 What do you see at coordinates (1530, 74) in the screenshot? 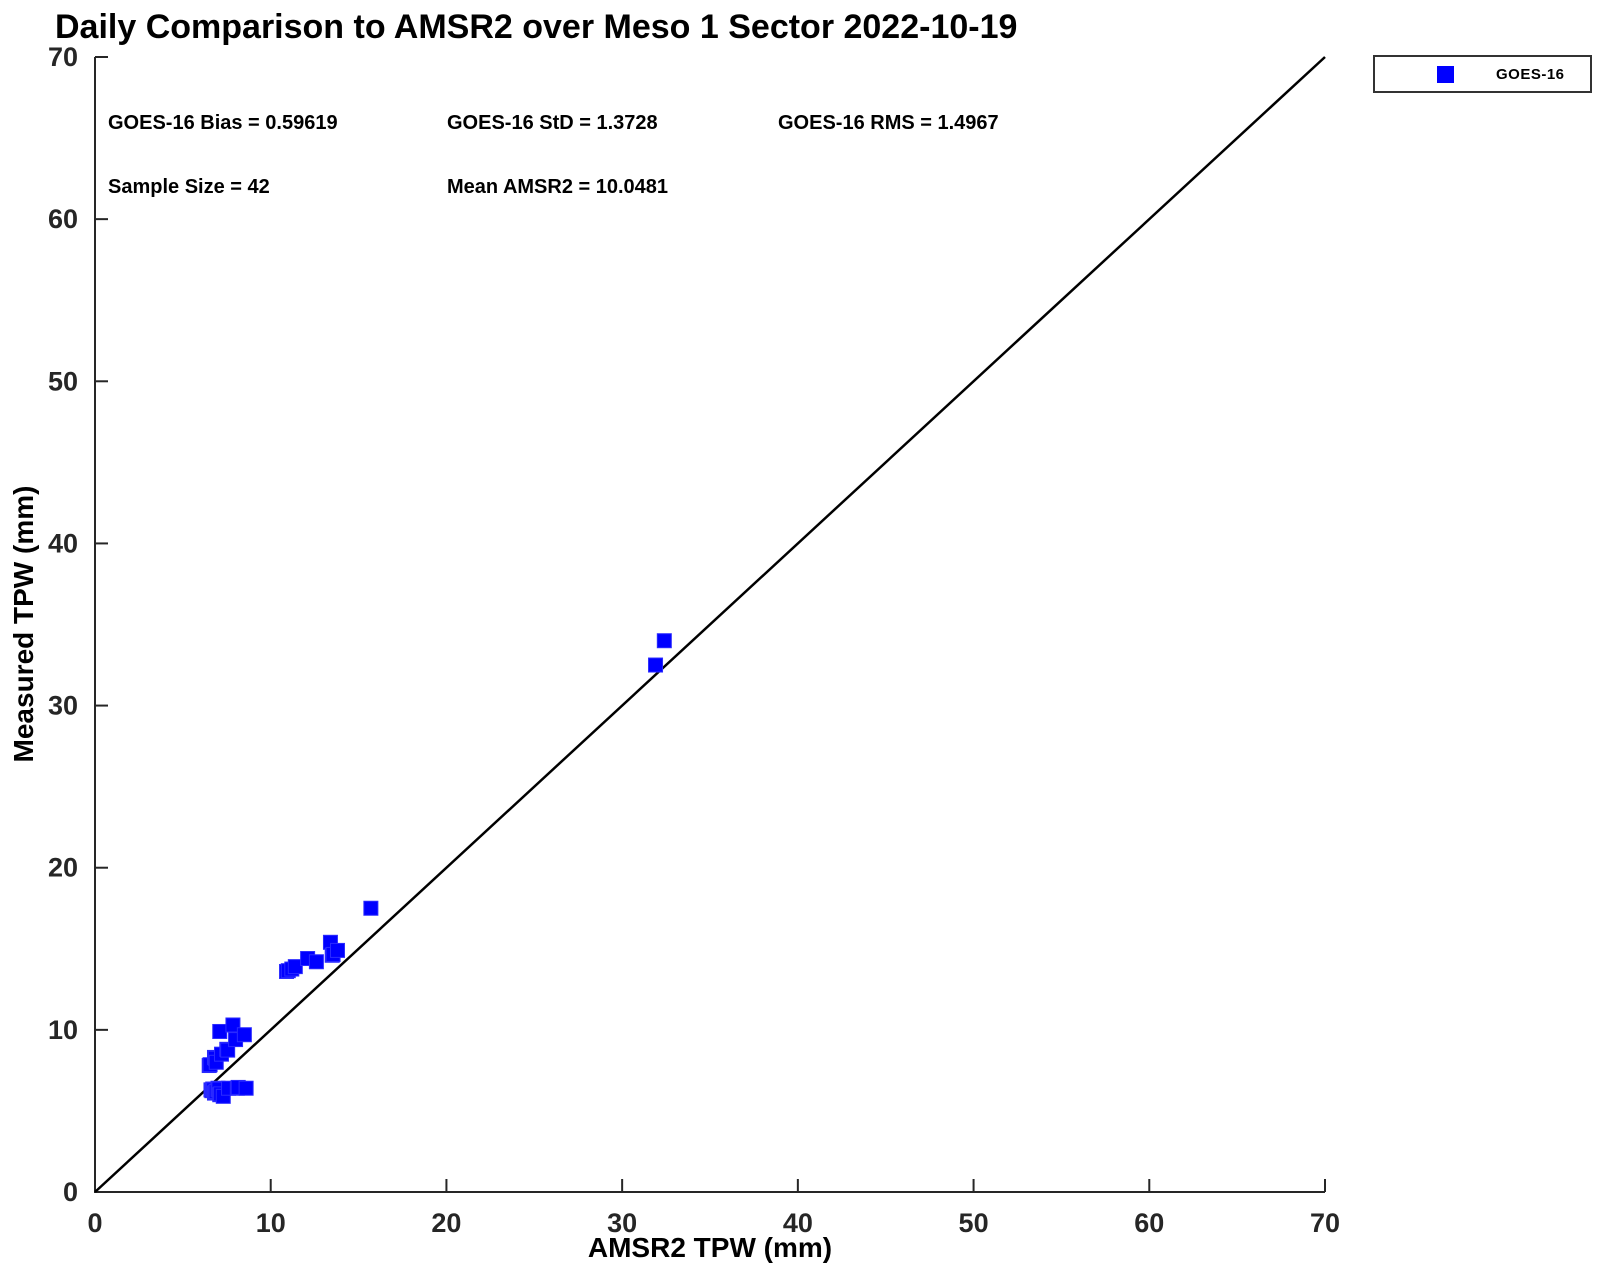
I see `legend-label: GOES-16` at bounding box center [1530, 74].